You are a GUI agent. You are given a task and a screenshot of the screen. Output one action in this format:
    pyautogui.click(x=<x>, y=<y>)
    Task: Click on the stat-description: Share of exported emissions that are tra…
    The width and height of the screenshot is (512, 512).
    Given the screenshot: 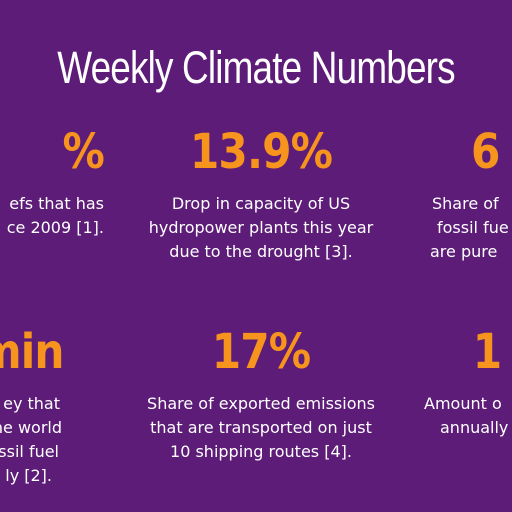 What is the action you would take?
    pyautogui.click(x=261, y=428)
    